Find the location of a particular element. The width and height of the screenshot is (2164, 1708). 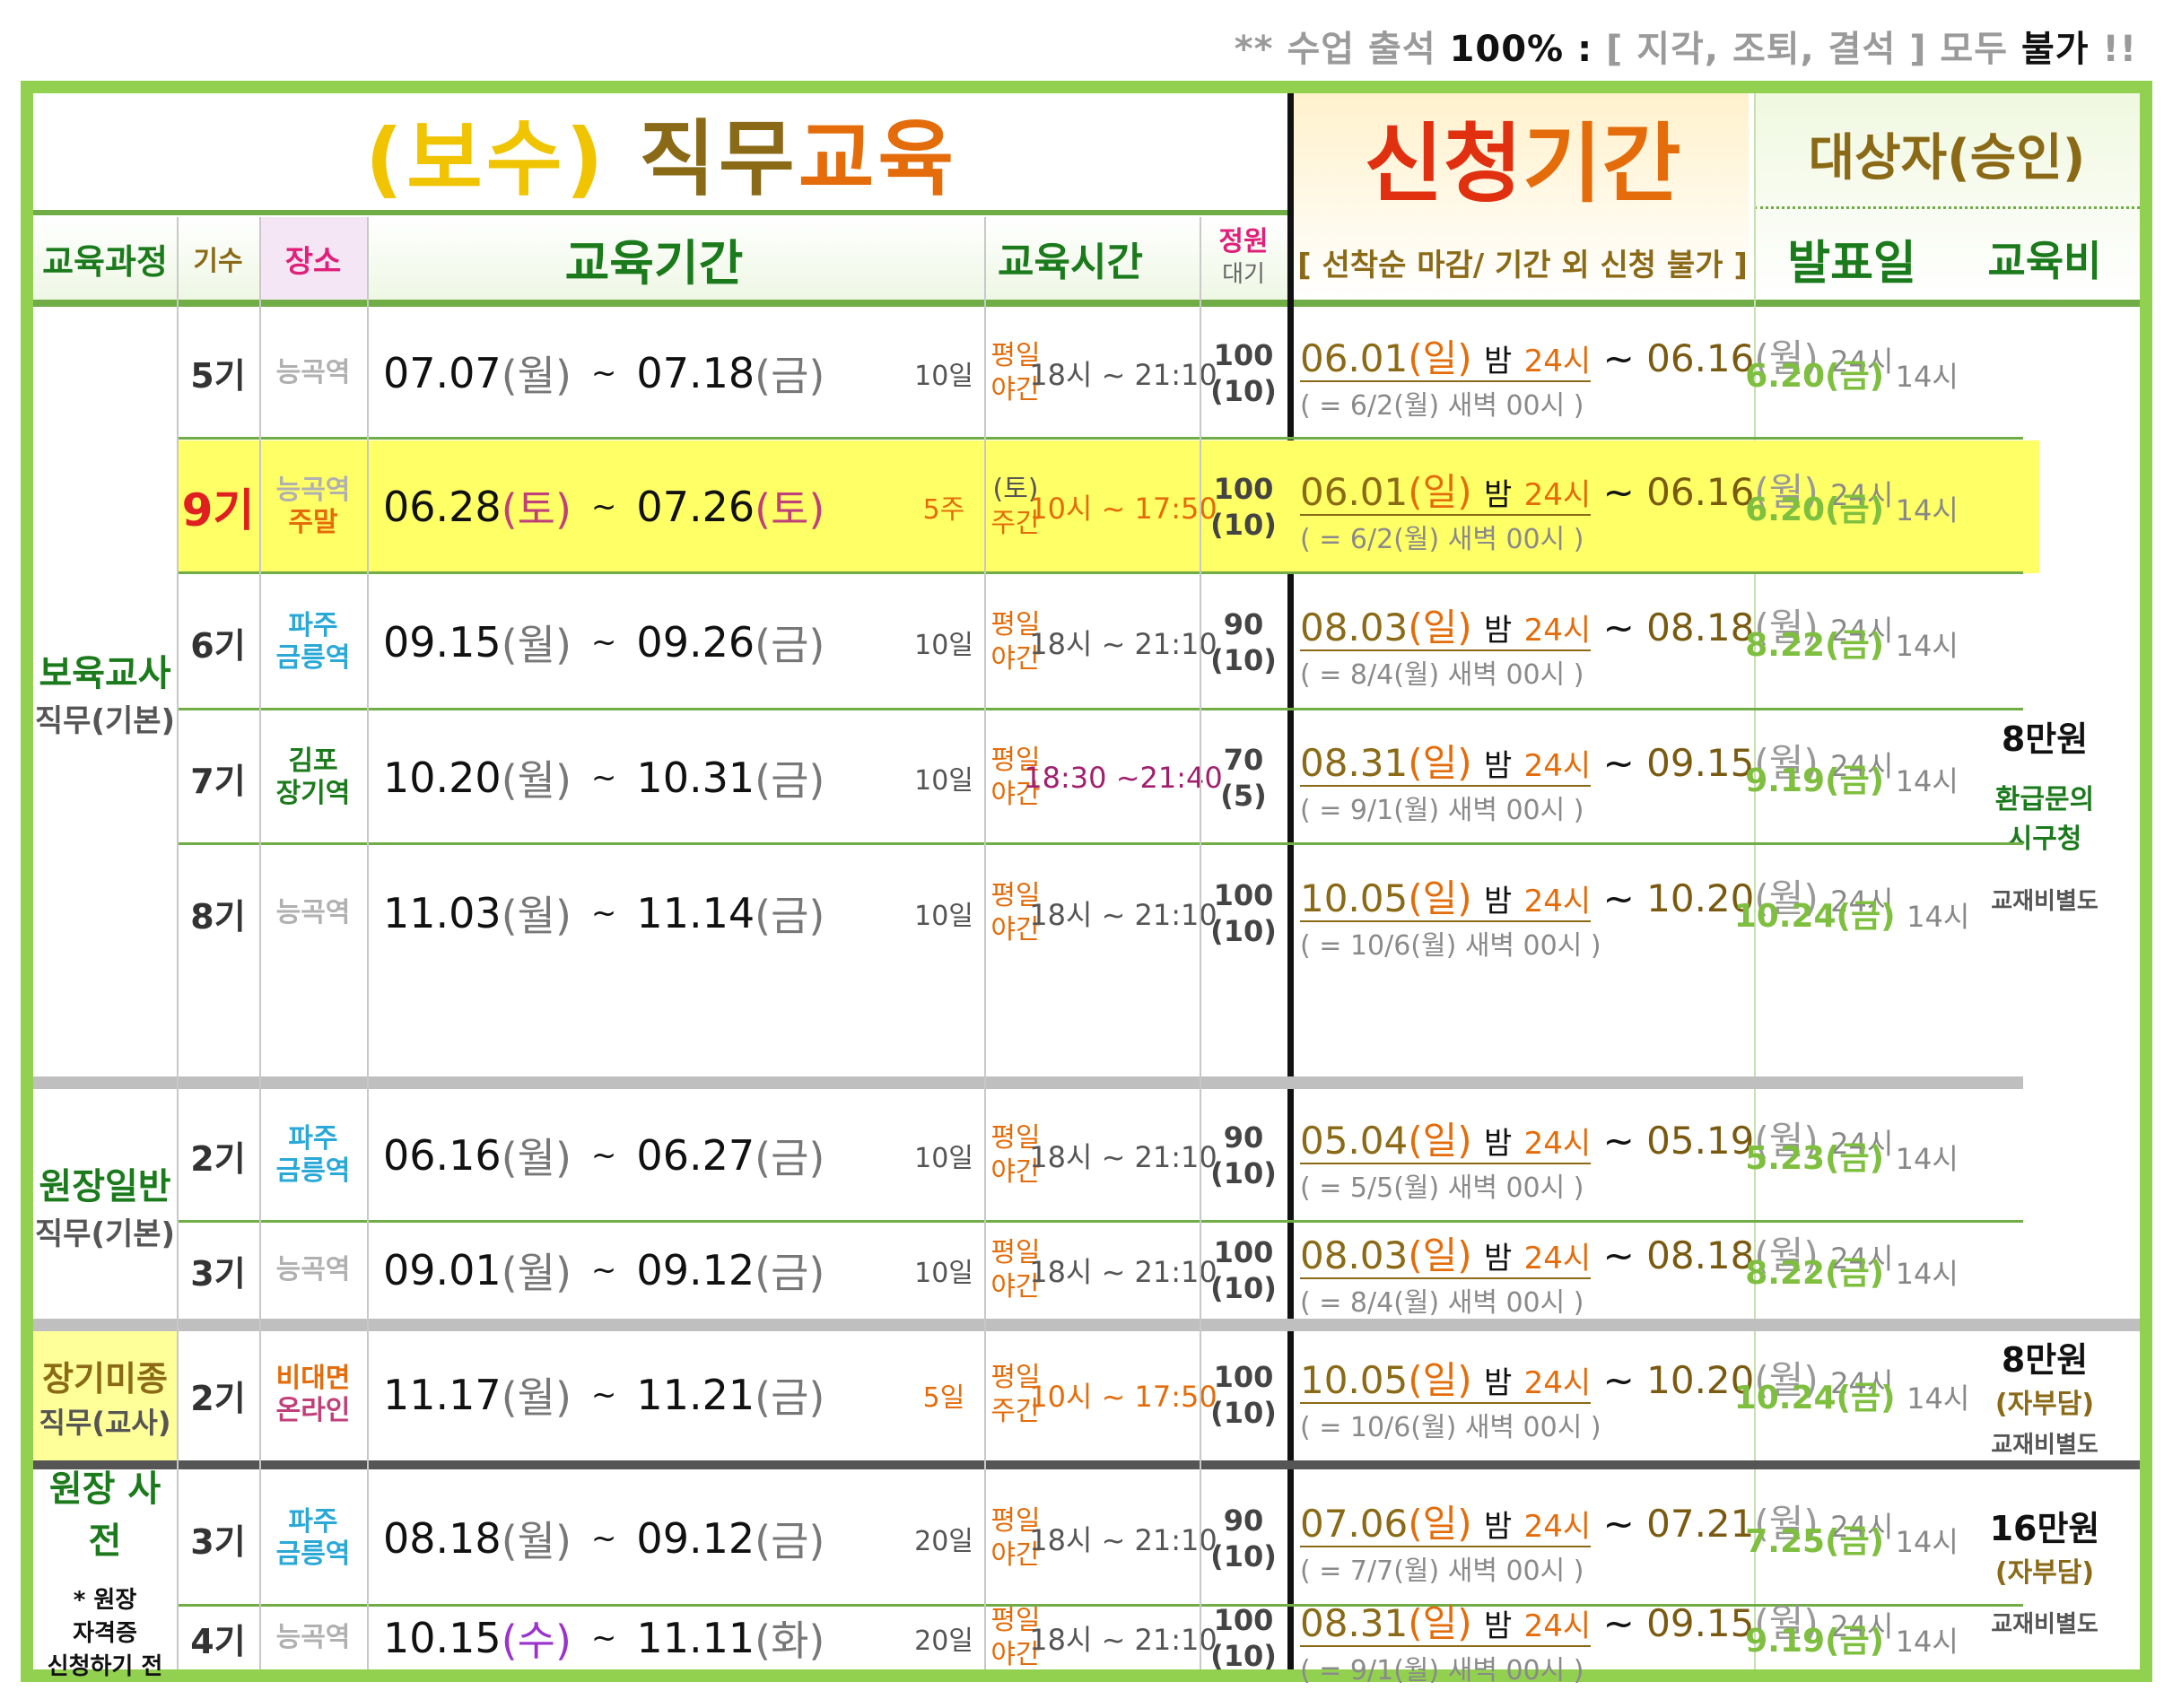

capacity-cell: 70 (5) is located at coordinates (1243, 778).